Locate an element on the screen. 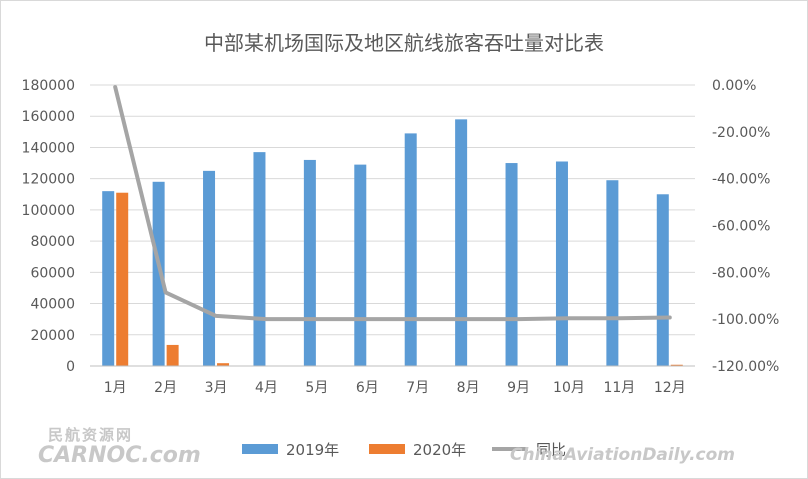 The image size is (808, 479). aviation-daily-watermark: ChinaAviationDaily.com is located at coordinates (622, 455).